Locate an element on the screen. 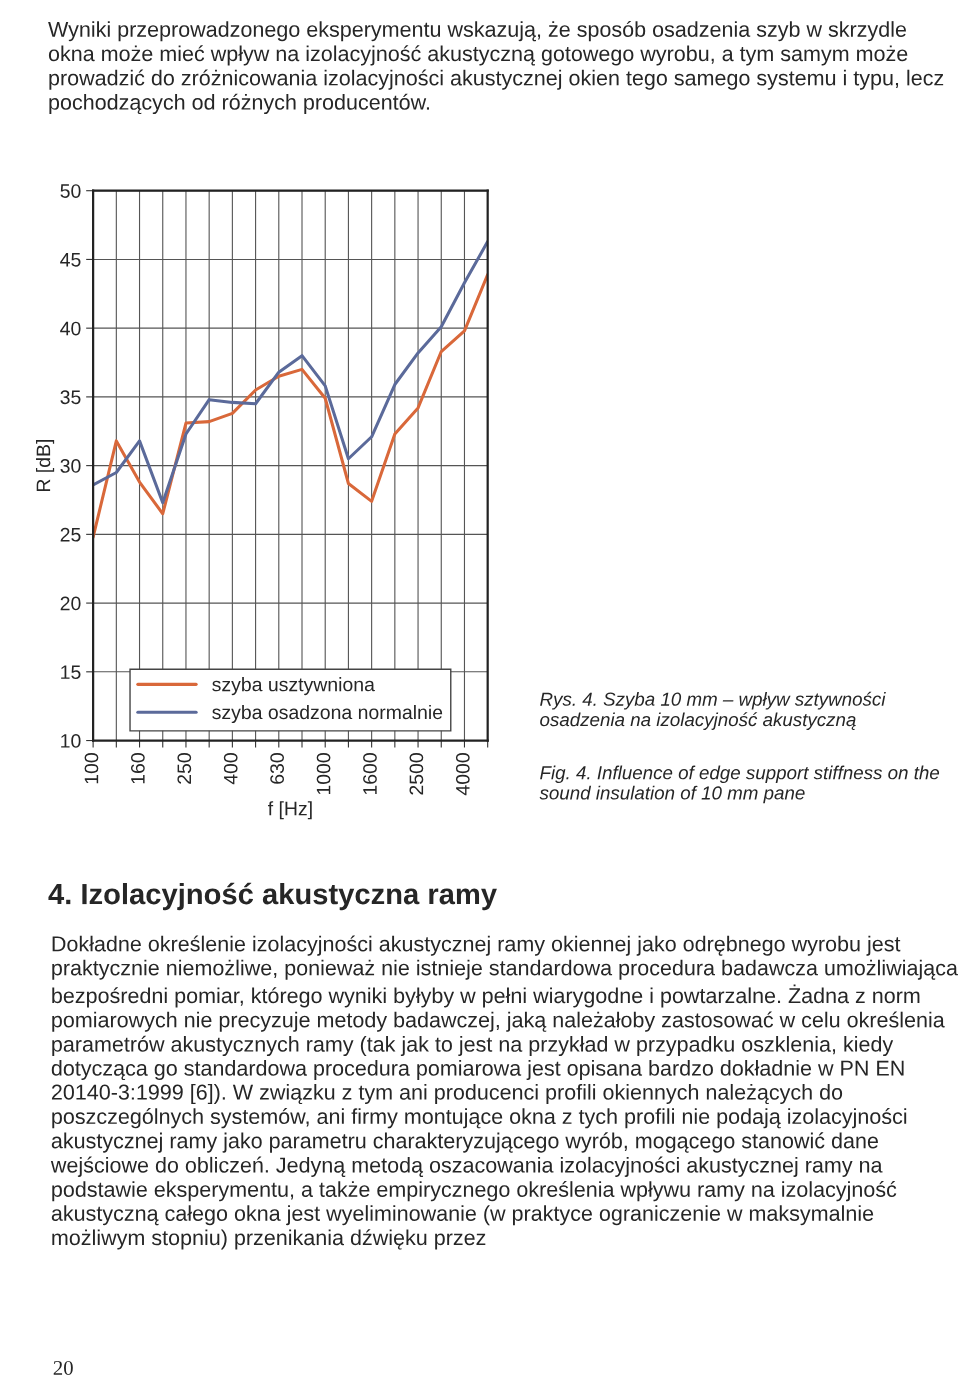 The width and height of the screenshot is (960, 1392). y-tick-label: 25 is located at coordinates (70, 534).